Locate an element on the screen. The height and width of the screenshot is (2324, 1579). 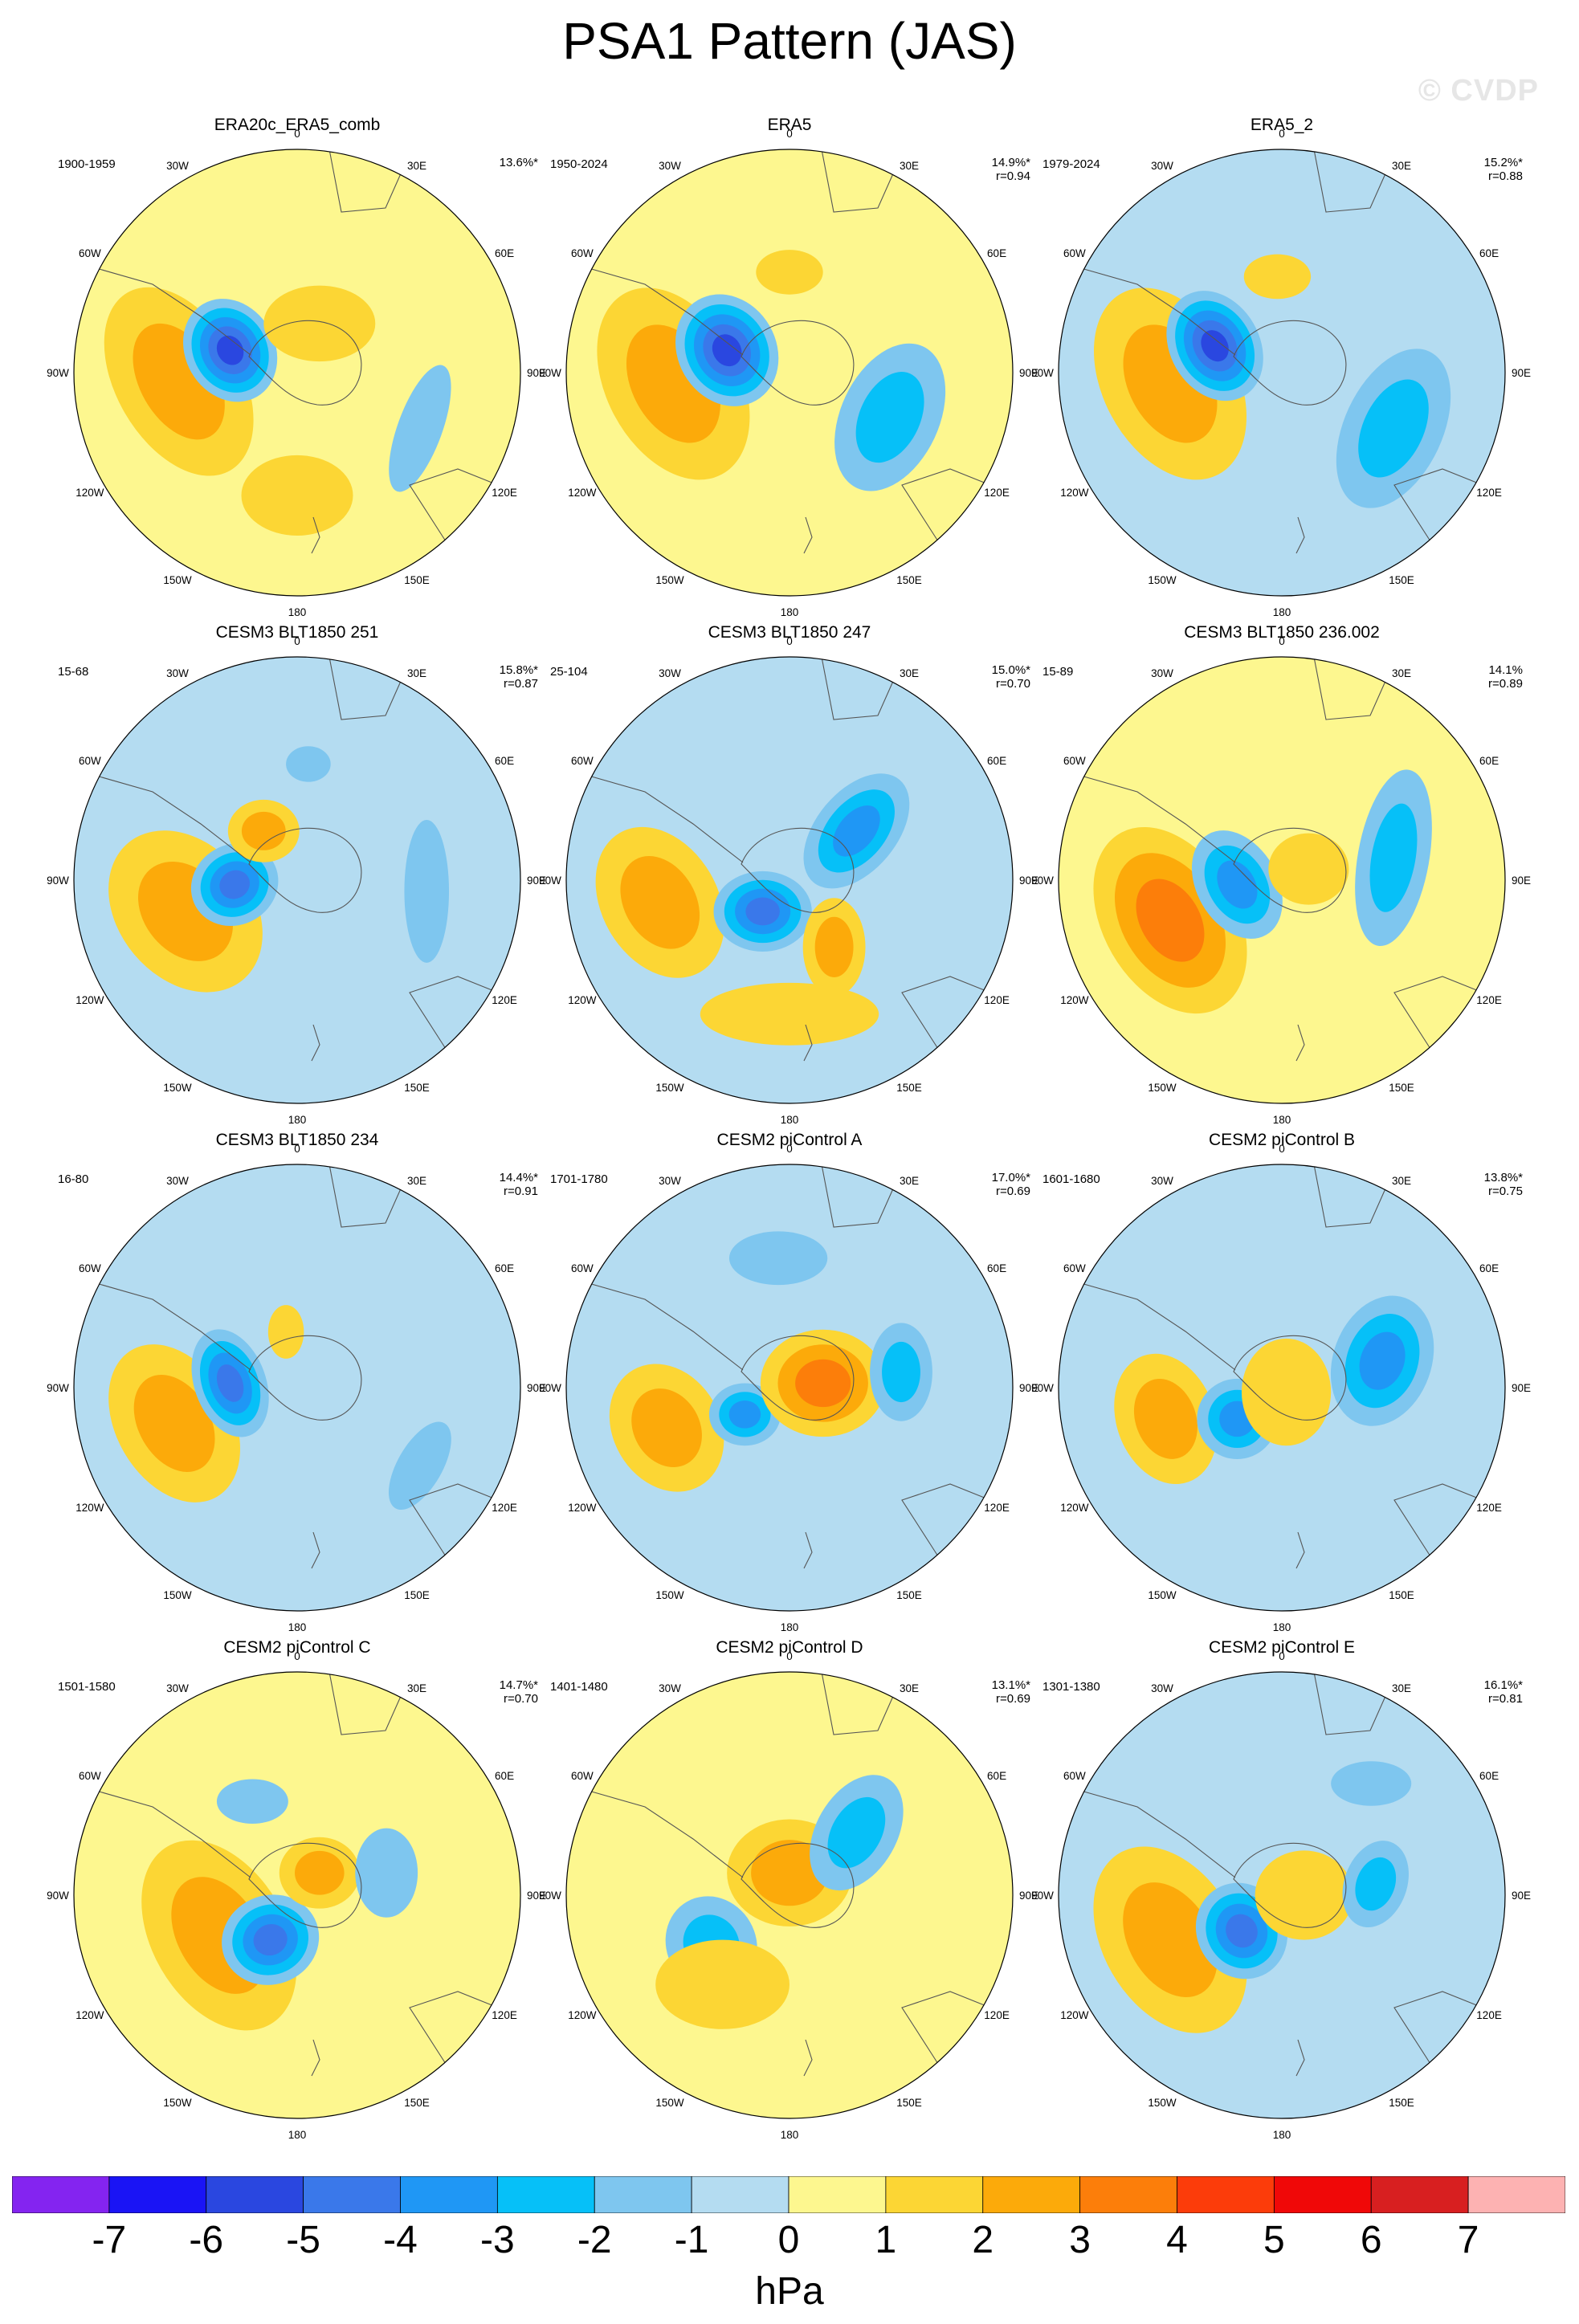
longitude-label: 60E is located at coordinates (1489, 761).